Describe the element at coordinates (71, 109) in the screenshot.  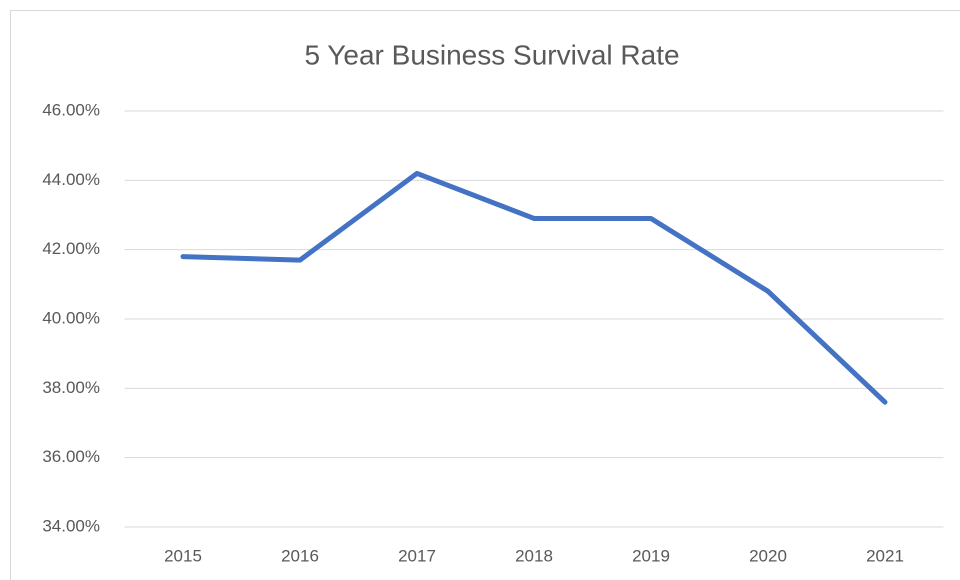
I see `y-tick-label: 46.00%` at that location.